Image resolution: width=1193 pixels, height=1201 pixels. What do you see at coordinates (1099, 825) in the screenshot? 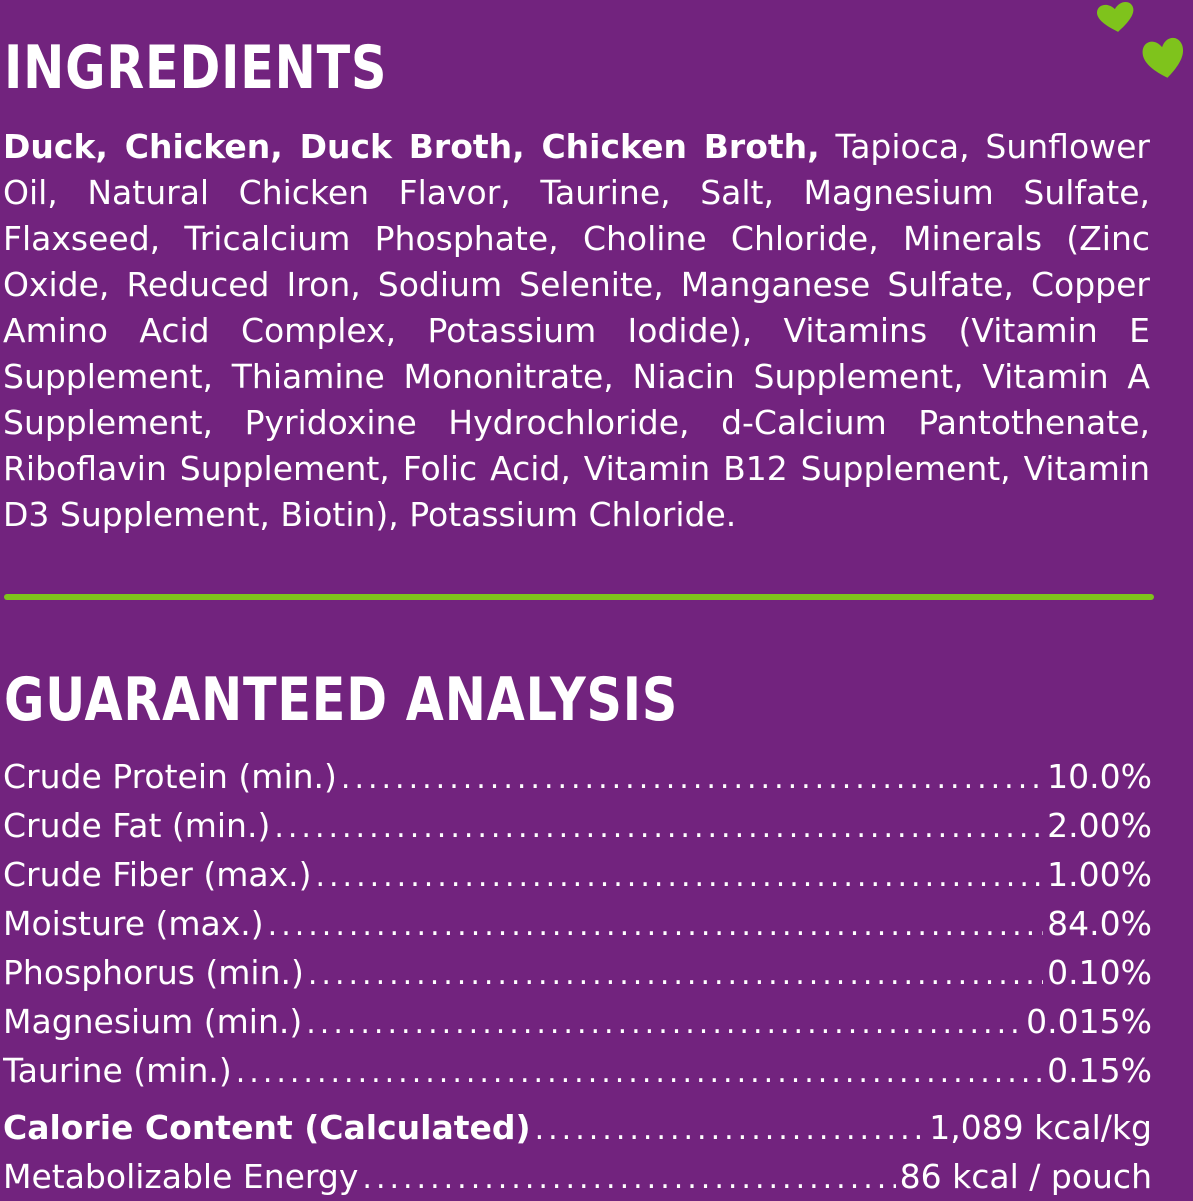
I see `row-value: 2.00%` at bounding box center [1099, 825].